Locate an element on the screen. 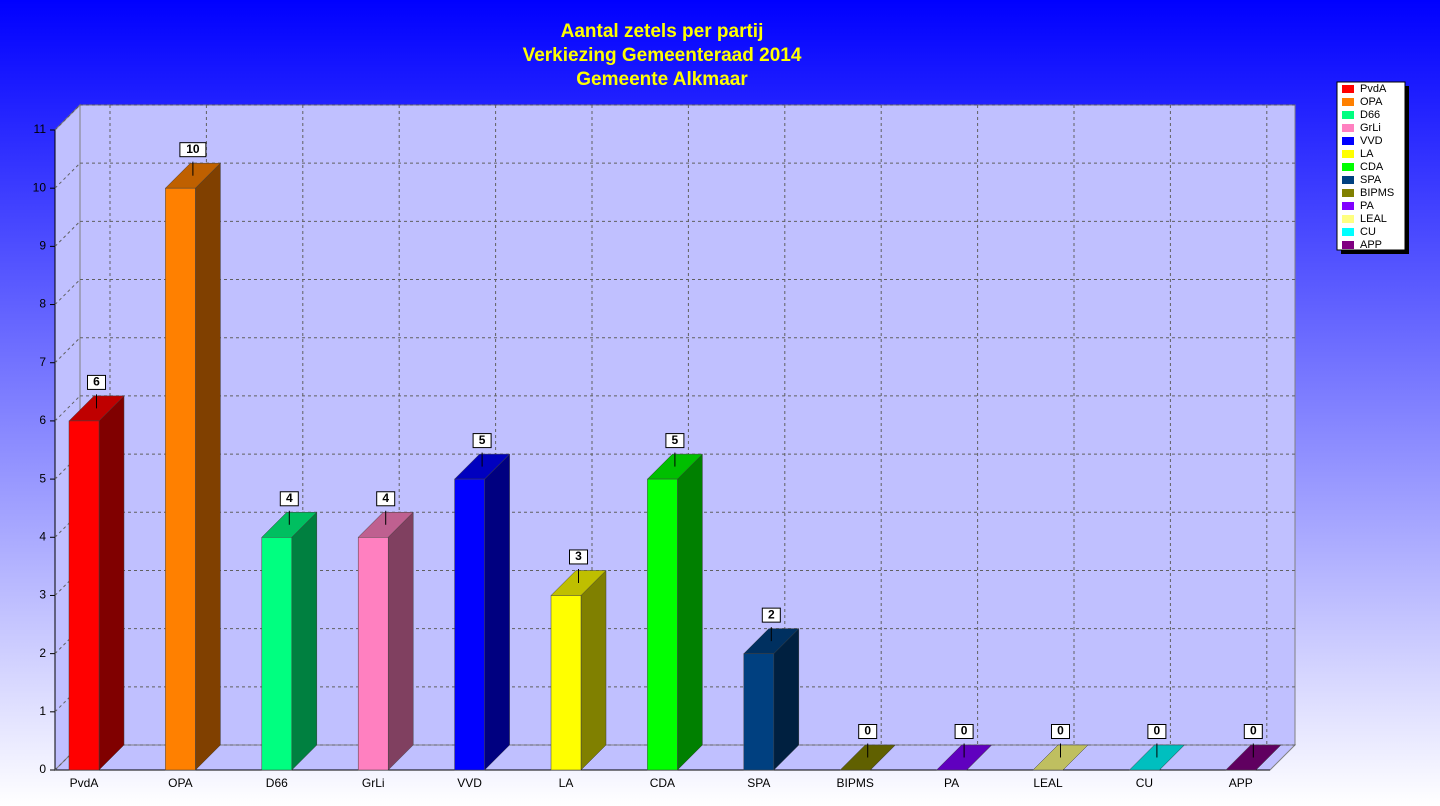 The height and width of the screenshot is (806, 1440). x-tick-label: D66 is located at coordinates (277, 783).